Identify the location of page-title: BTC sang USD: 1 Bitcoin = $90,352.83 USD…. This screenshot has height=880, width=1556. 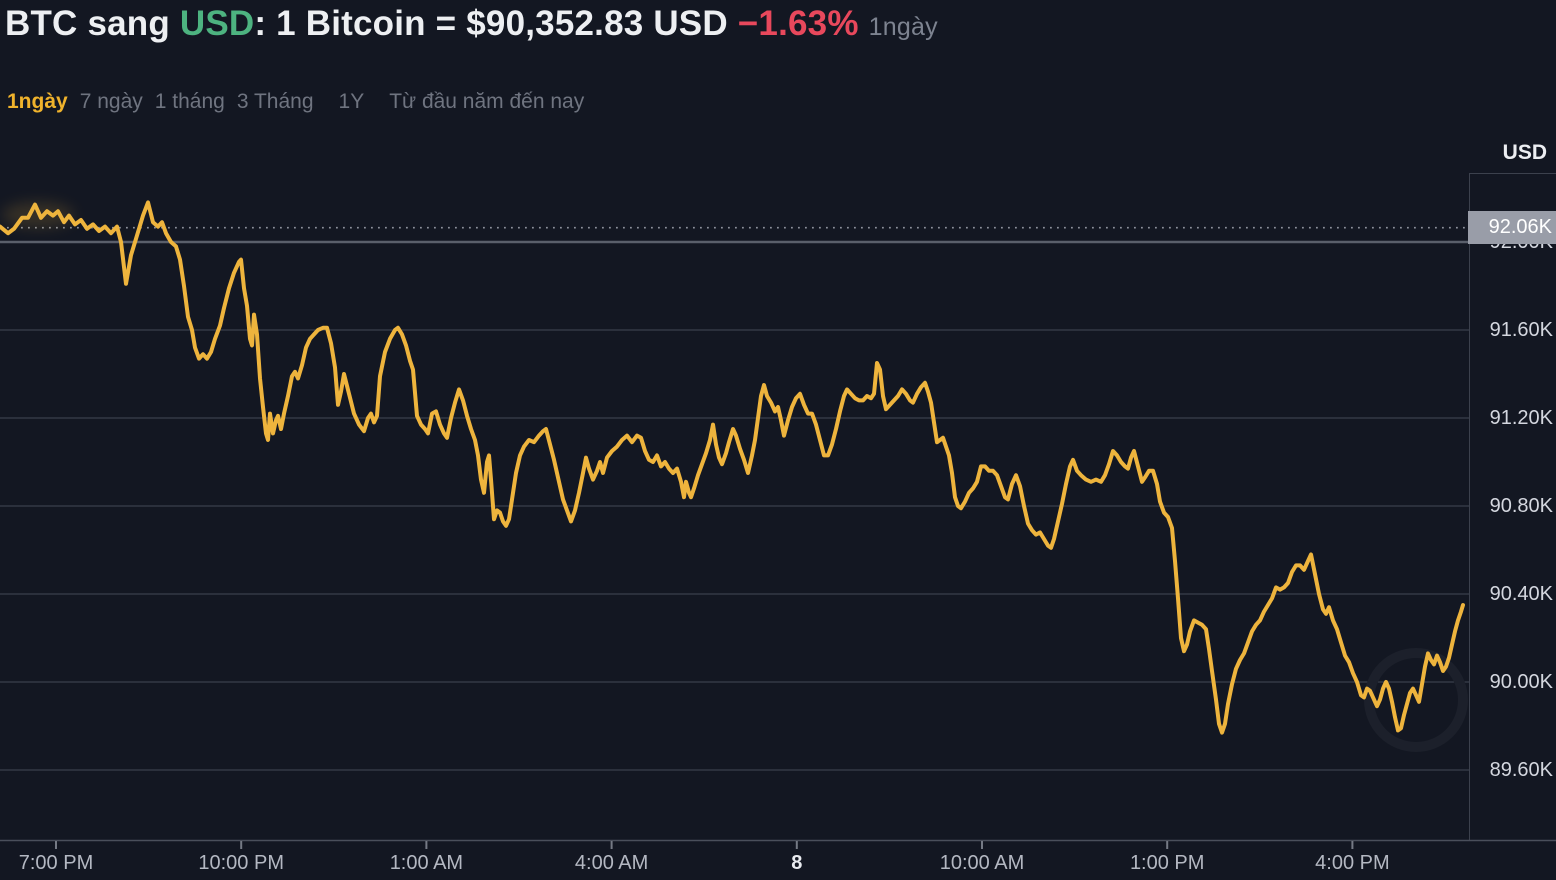
(471, 24).